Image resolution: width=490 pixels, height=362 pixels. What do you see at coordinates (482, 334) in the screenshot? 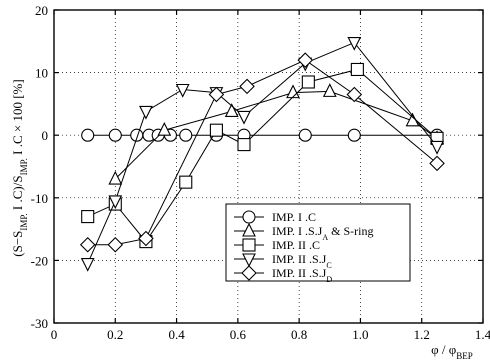
I see `x-tick-label: 1.4` at bounding box center [482, 334].